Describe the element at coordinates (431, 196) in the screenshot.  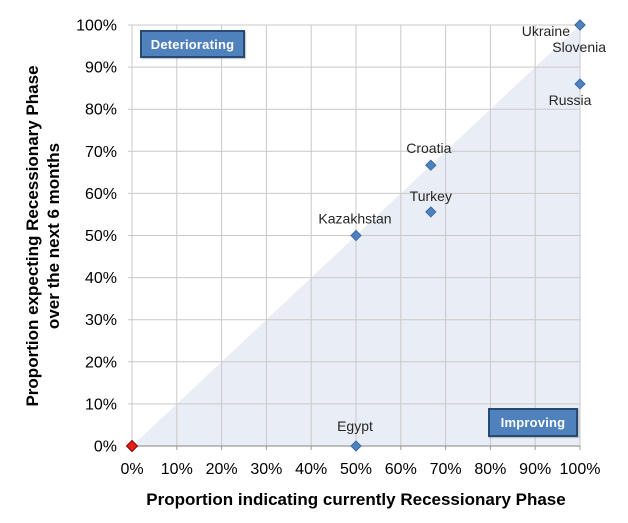
I see `point-label-turkey: Turkey` at that location.